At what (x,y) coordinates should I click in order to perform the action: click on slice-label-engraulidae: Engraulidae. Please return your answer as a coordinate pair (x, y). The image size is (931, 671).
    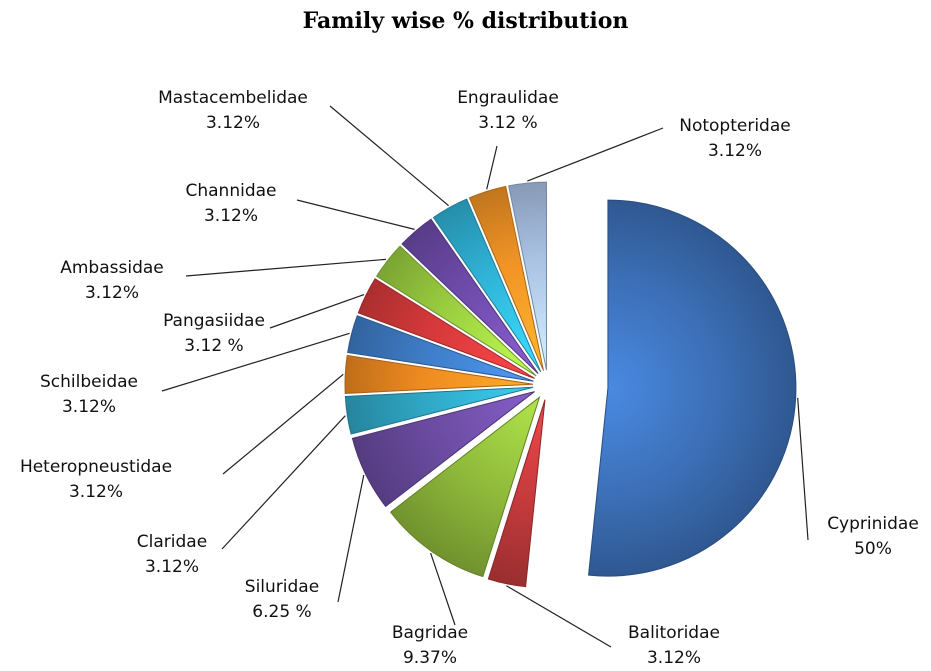
    Looking at the image, I should click on (508, 98).